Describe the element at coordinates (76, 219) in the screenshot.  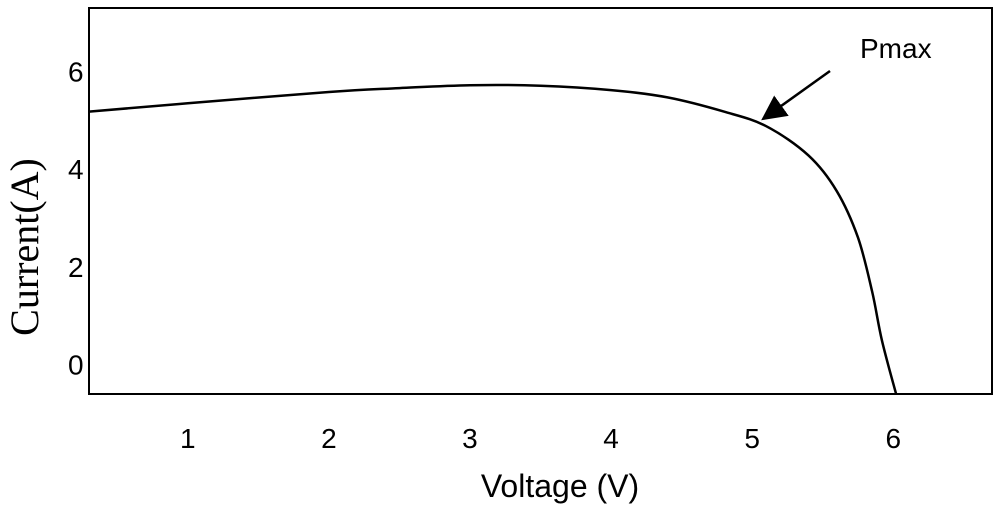
I see `y-tick-labels: 0 2 4 6` at that location.